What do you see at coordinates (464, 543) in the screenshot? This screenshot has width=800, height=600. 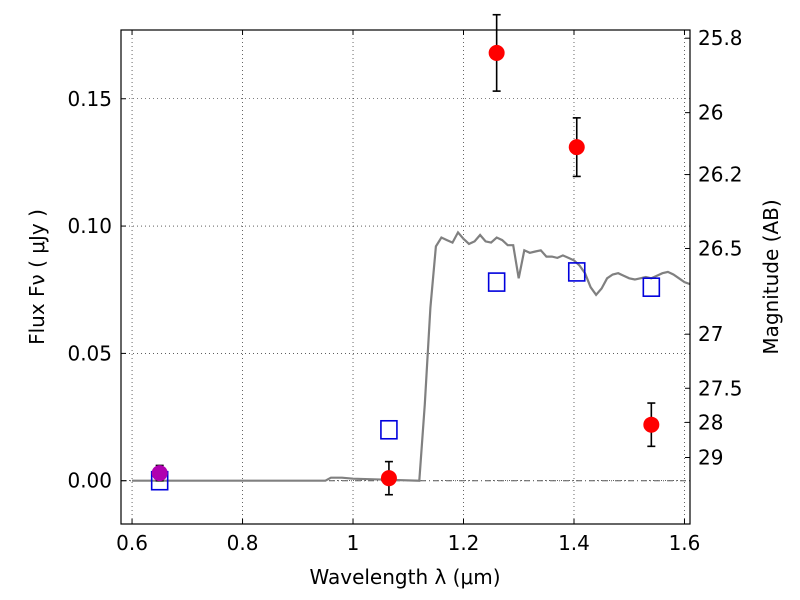 I see `x-tick-label: 1.2` at bounding box center [464, 543].